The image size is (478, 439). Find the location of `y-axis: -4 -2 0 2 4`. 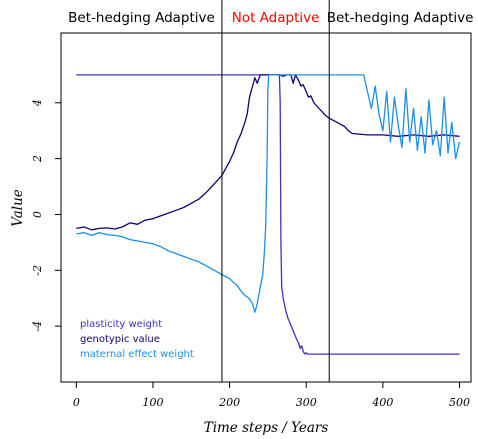

y-axis: -4 -2 0 2 4 is located at coordinates (46, 215).